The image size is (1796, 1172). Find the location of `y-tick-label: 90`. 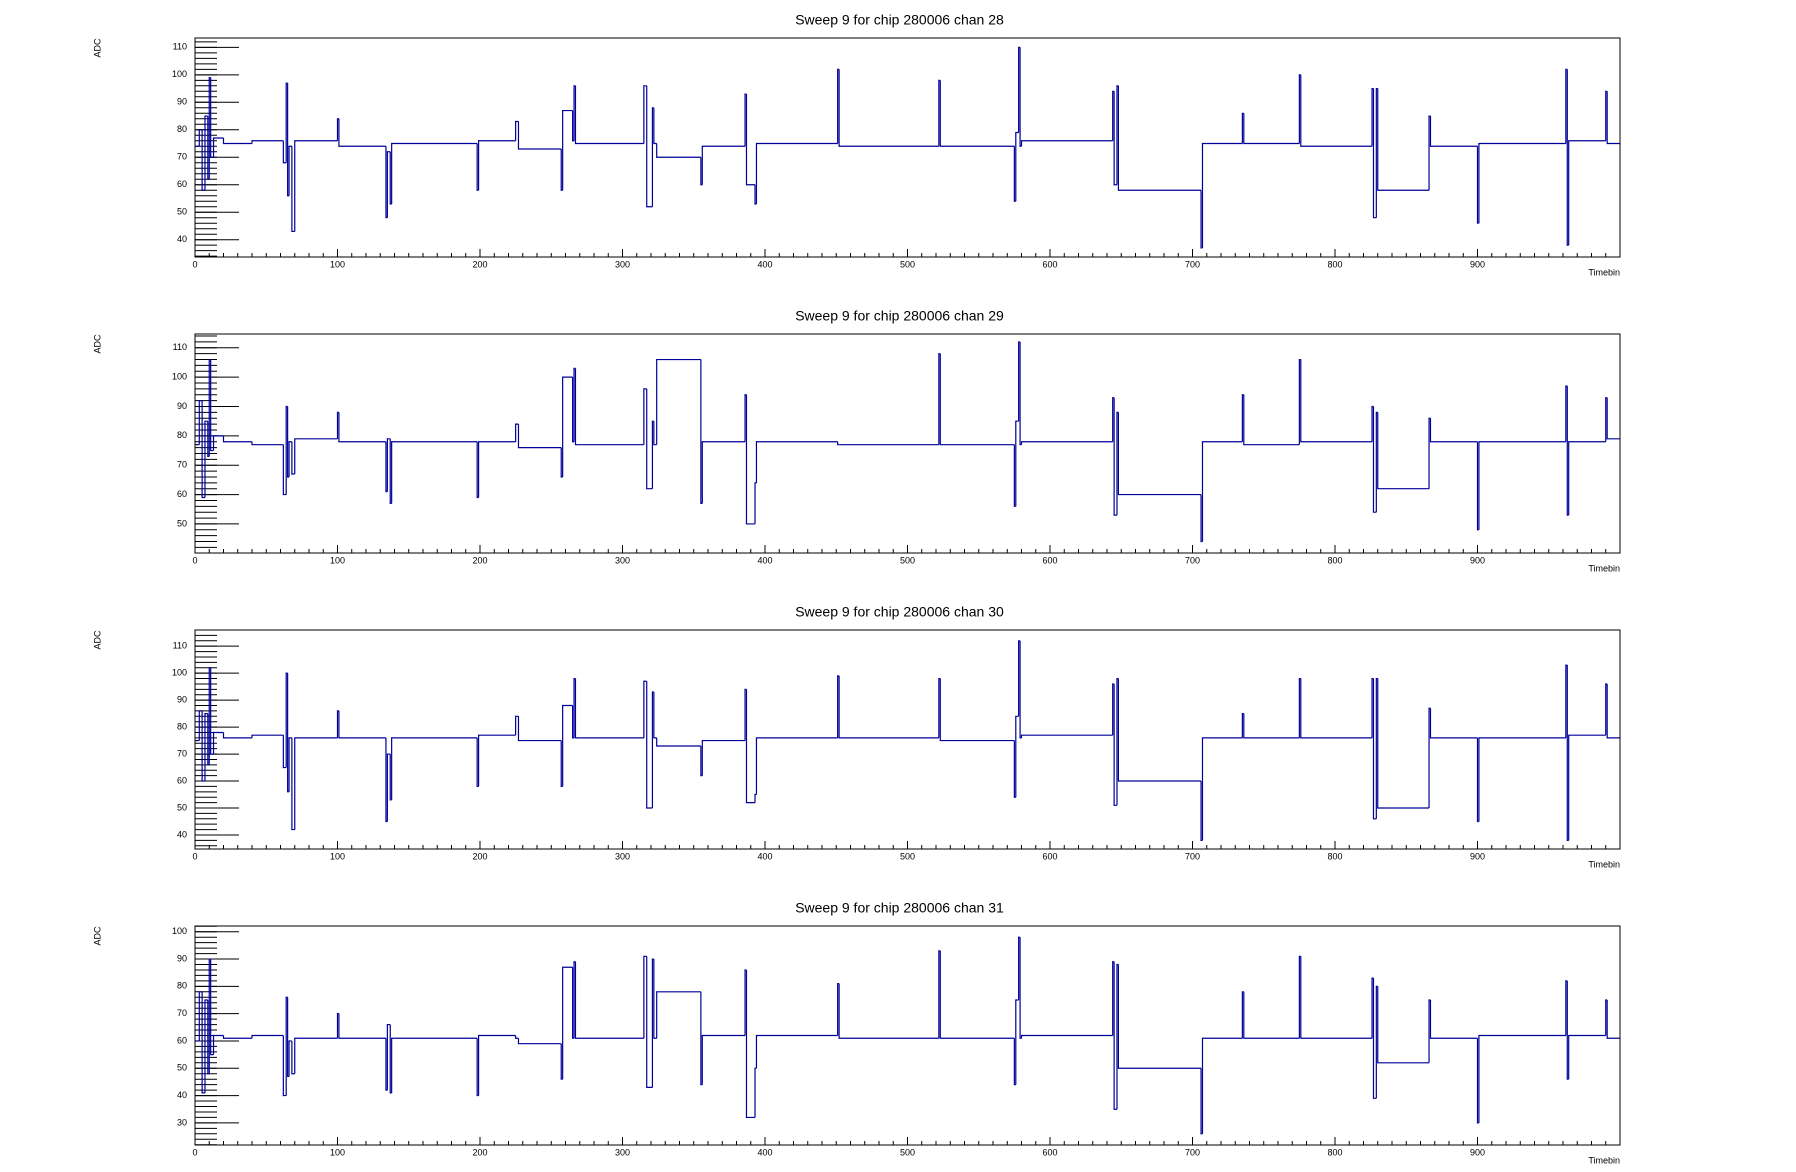

y-tick-label: 90 is located at coordinates (182, 102).